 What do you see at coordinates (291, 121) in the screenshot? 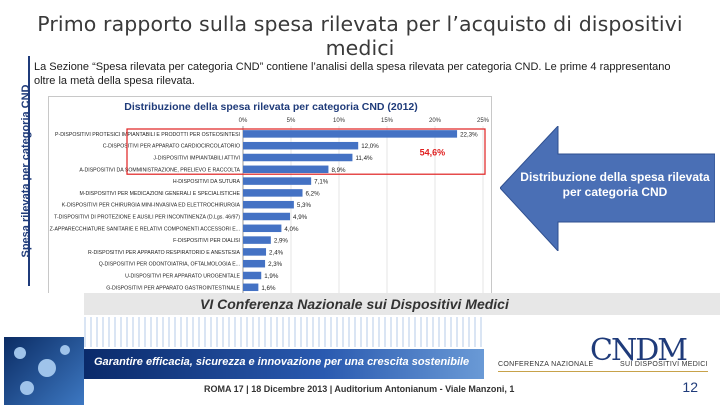
I see `x-tick-label: 5%` at bounding box center [291, 121].